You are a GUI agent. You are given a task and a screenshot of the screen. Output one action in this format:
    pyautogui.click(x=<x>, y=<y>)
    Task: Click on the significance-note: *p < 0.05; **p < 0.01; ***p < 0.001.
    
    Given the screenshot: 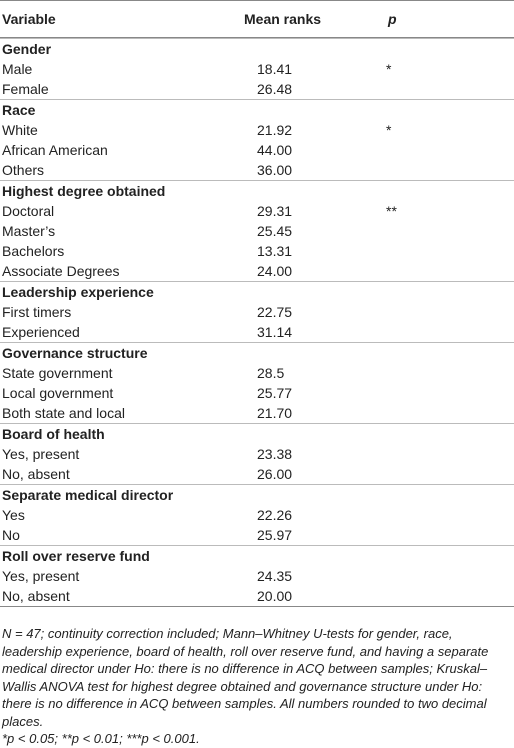 What is the action you would take?
    pyautogui.click(x=101, y=738)
    